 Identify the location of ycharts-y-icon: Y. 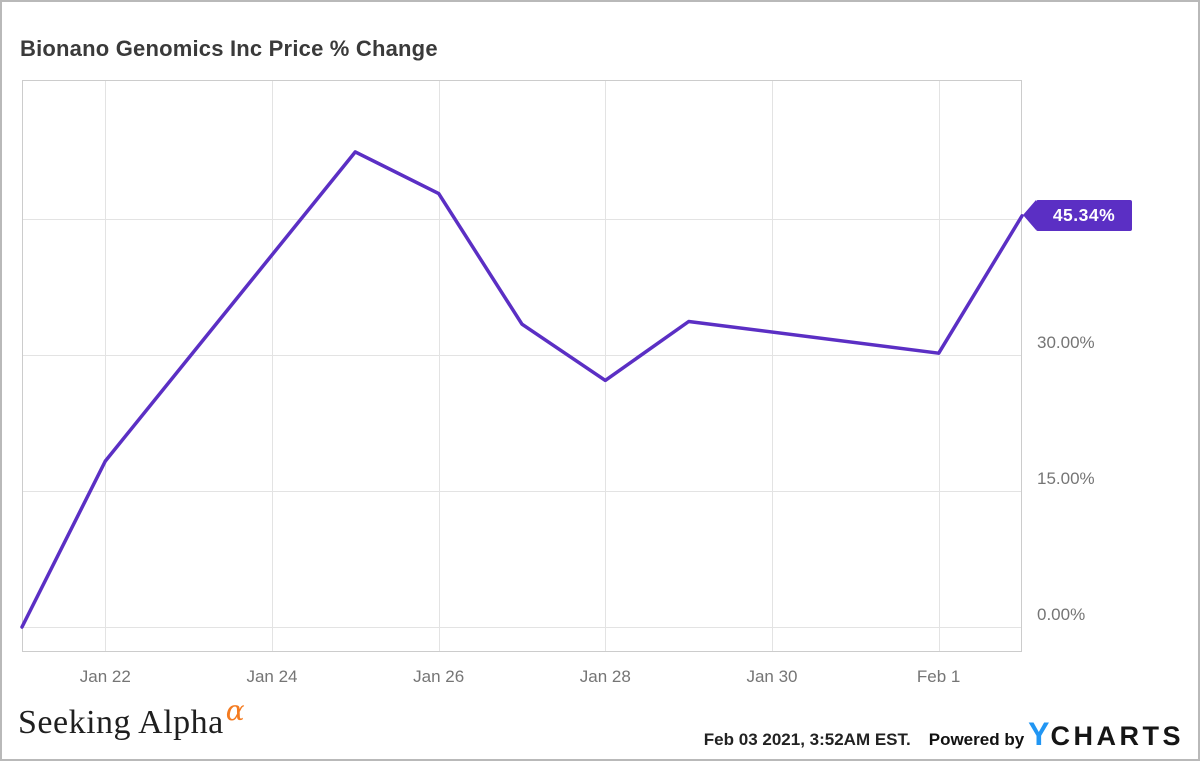
(1039, 734).